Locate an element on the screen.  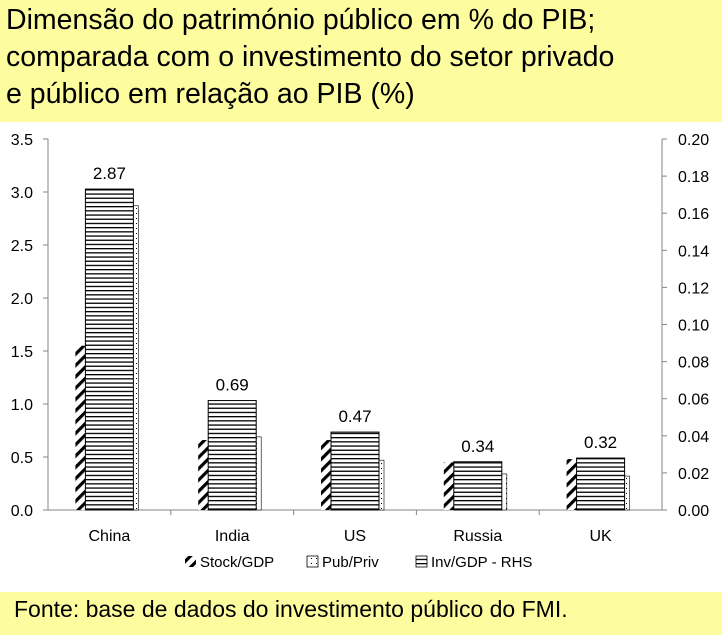
left-tick-label: 2.0 is located at coordinates (22, 299).